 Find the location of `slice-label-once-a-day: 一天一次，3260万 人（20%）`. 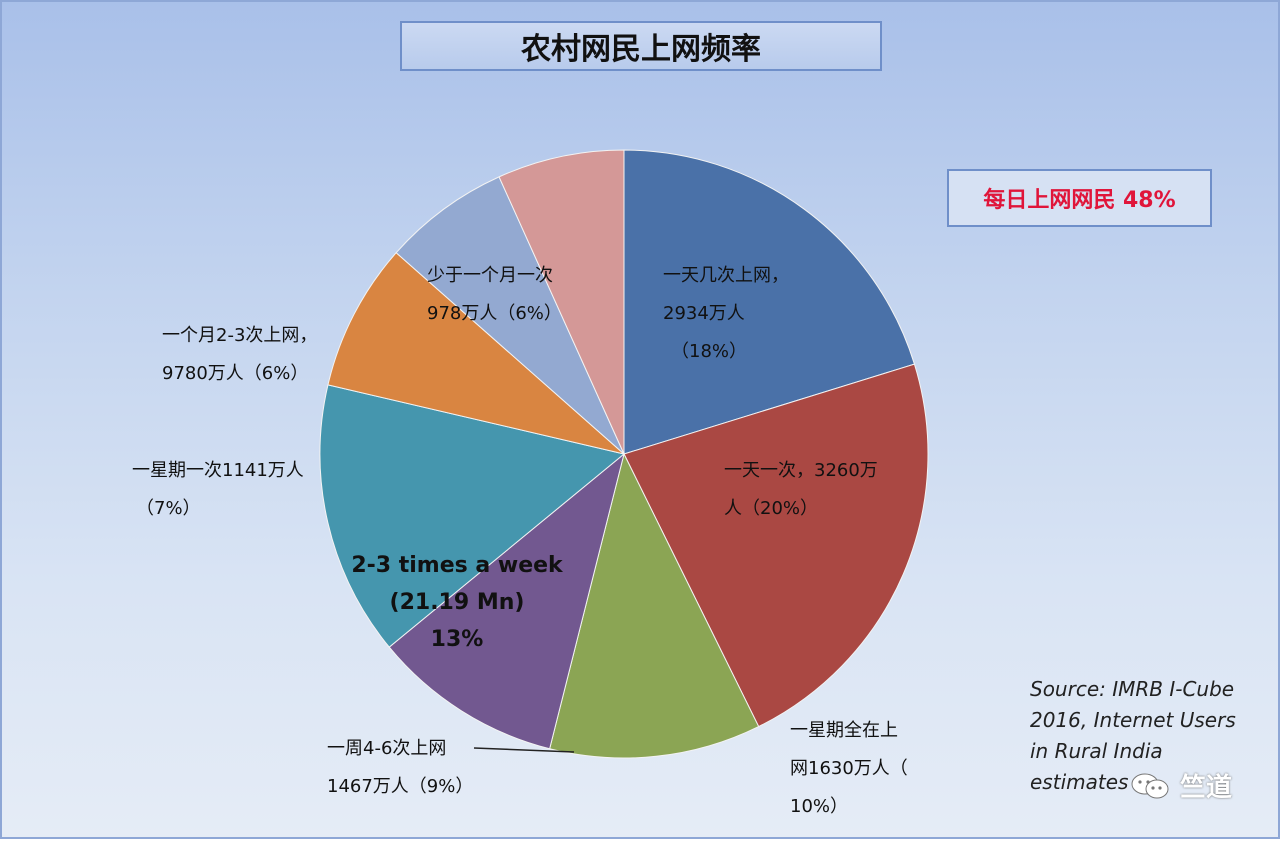

slice-label-once-a-day: 一天一次，3260万 人（20%） is located at coordinates (801, 490).